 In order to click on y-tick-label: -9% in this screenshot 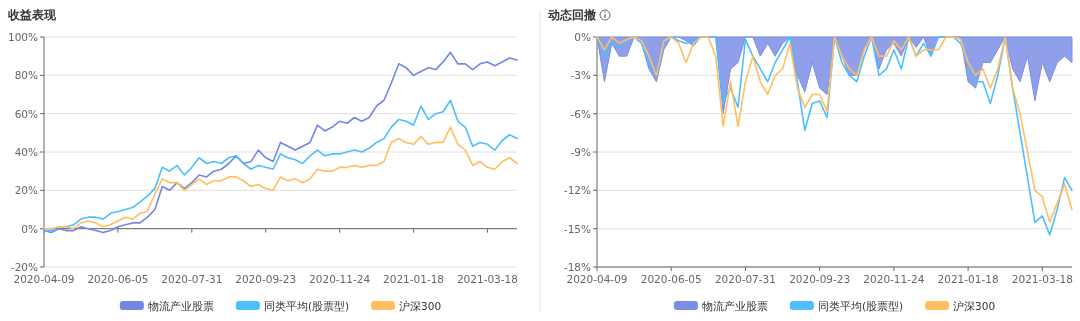, I will do `click(581, 152)`.